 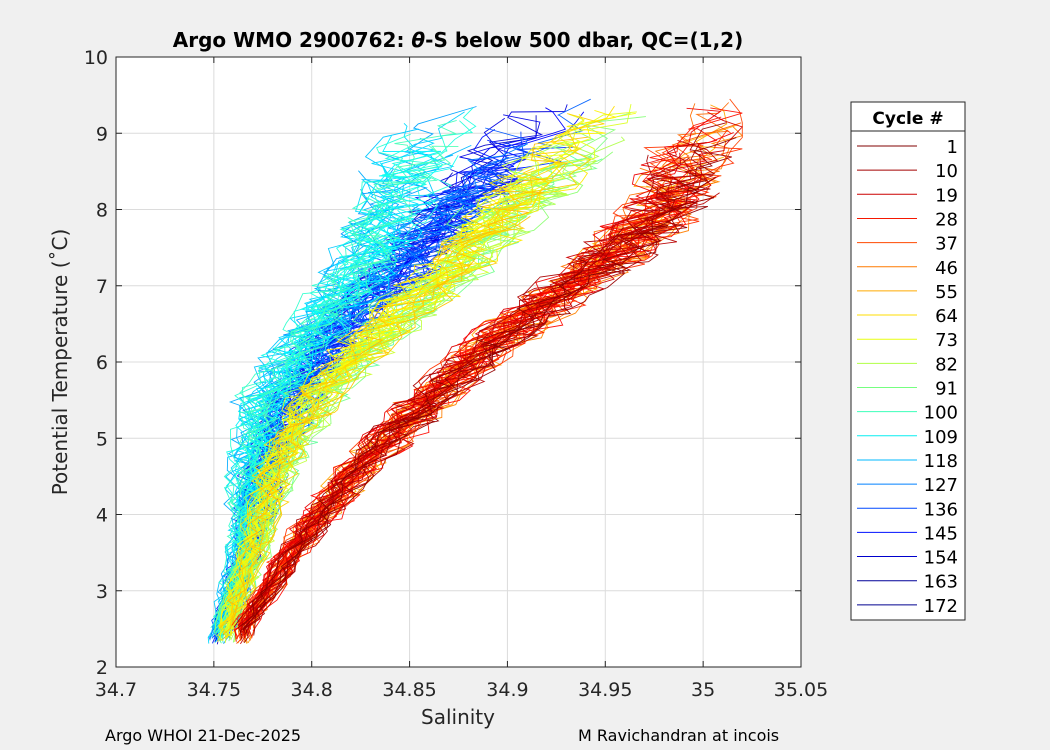 I want to click on y-axis-label: Potential Temperature (˚C), so click(x=60, y=362).